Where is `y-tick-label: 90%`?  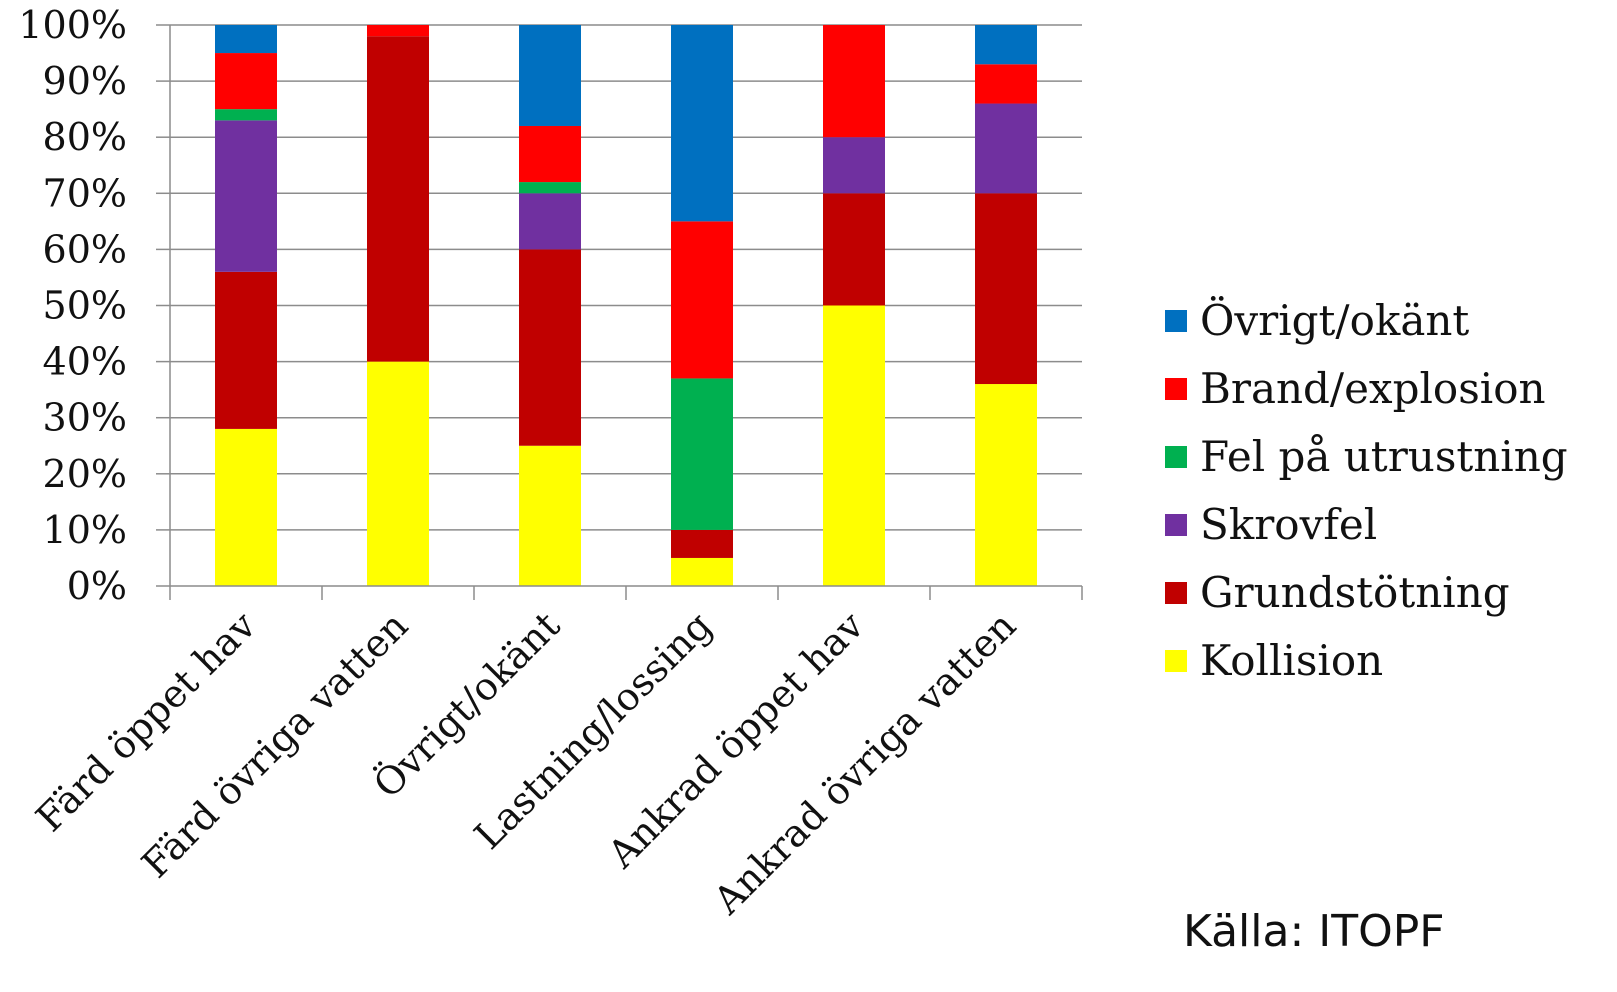 y-tick-label: 90% is located at coordinates (85, 81).